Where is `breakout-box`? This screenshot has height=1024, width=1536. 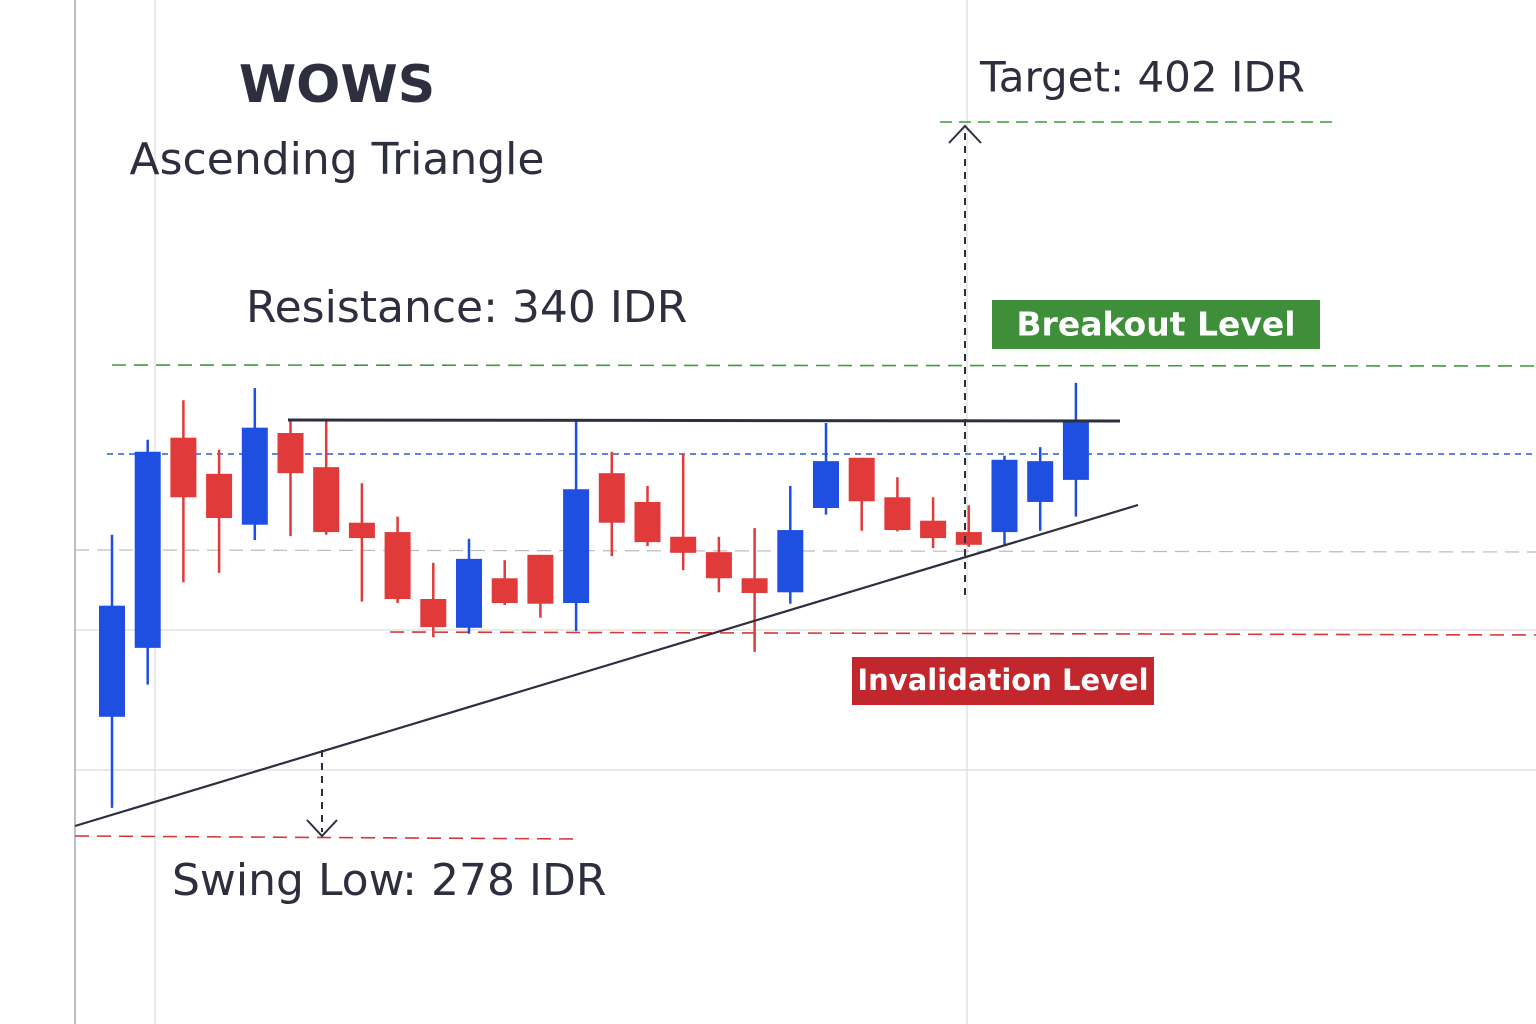 breakout-box is located at coordinates (1156, 324).